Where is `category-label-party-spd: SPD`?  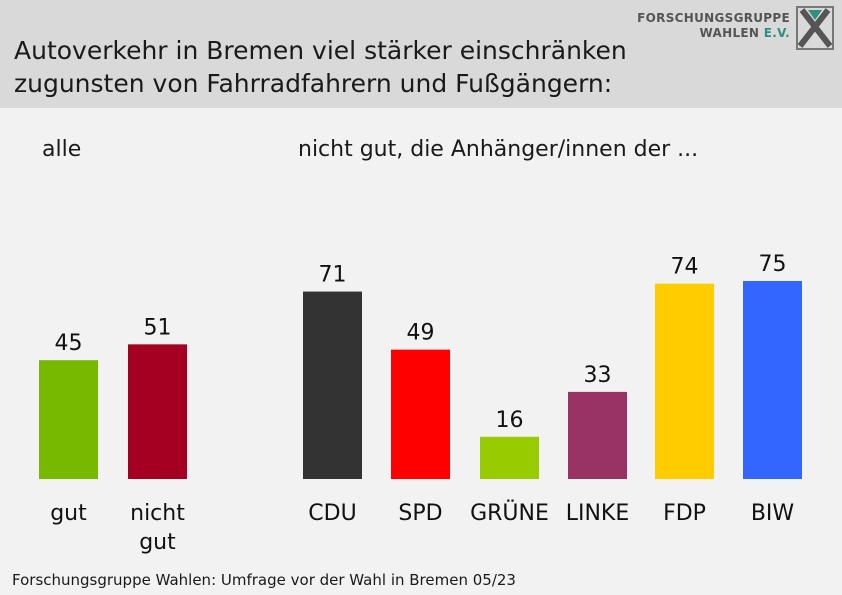 category-label-party-spd: SPD is located at coordinates (420, 513).